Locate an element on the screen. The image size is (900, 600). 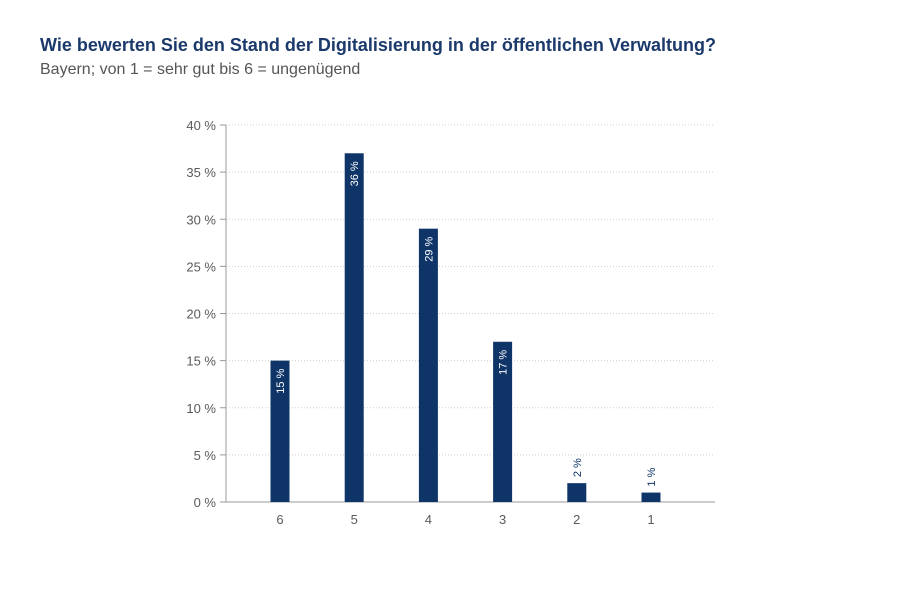
x-tick-label: 5 is located at coordinates (354, 519).